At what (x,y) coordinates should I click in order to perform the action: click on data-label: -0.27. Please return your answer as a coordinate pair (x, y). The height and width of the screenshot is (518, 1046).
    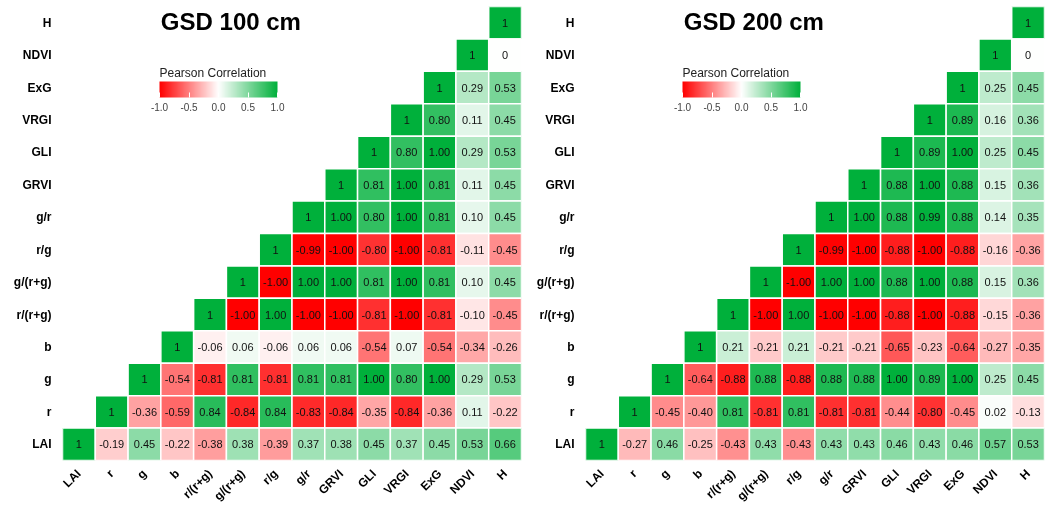
    Looking at the image, I should click on (995, 347).